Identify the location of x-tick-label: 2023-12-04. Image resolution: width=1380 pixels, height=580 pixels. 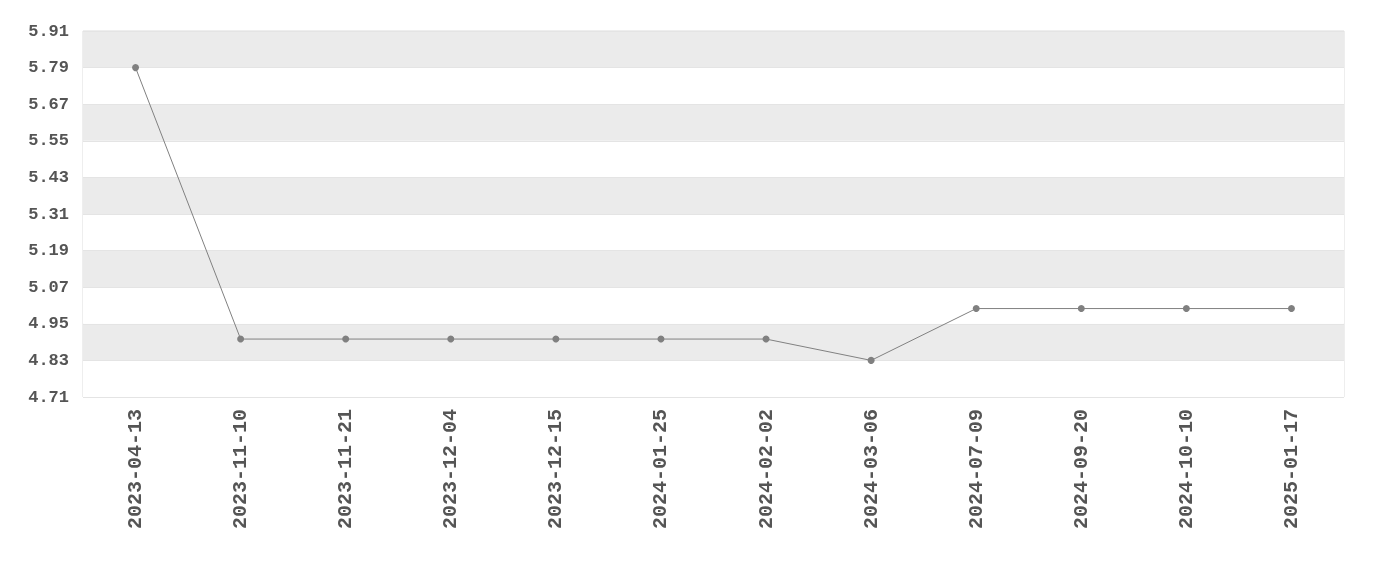
(451, 469).